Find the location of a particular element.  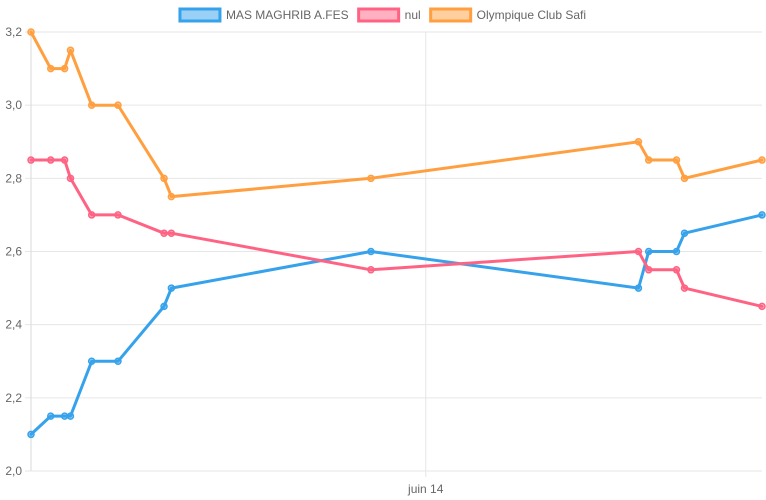

y-tick-label: 3,2 is located at coordinates (13, 32).